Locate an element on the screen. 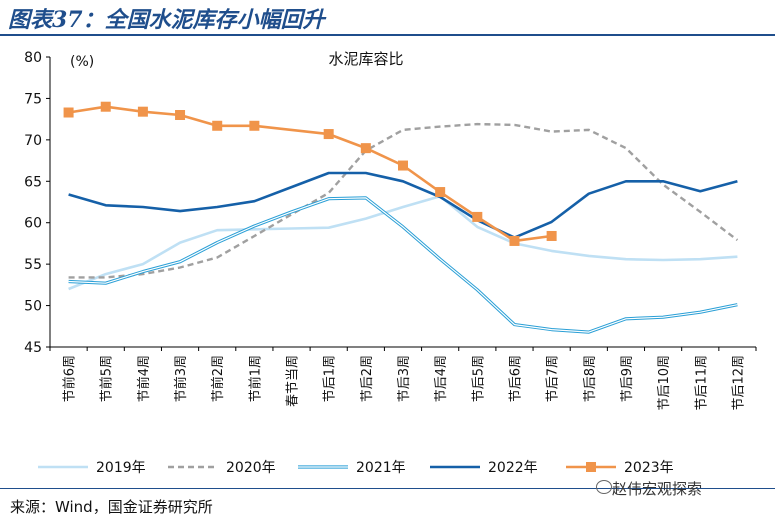 This screenshot has width=775, height=520. y-tick-label: 45 is located at coordinates (33, 348).